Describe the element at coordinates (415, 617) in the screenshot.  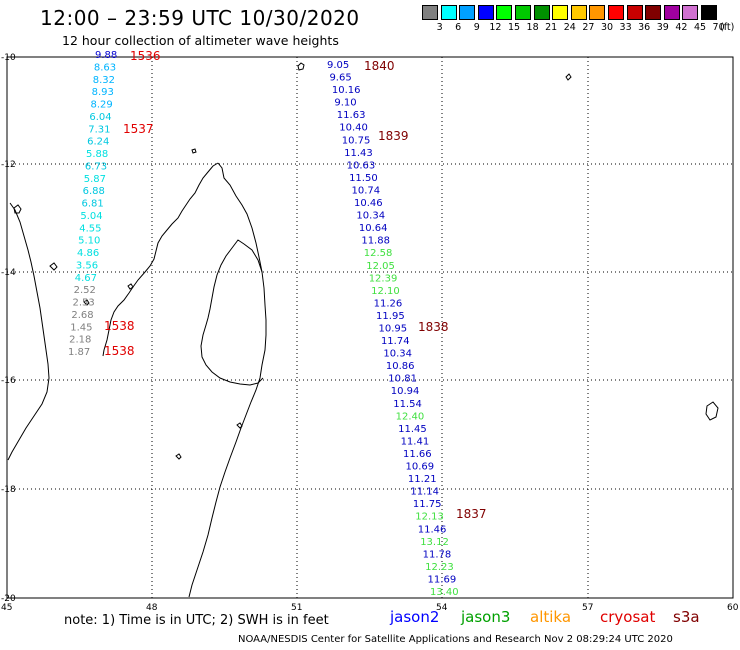
I see `satellite-jason2: jason2` at that location.